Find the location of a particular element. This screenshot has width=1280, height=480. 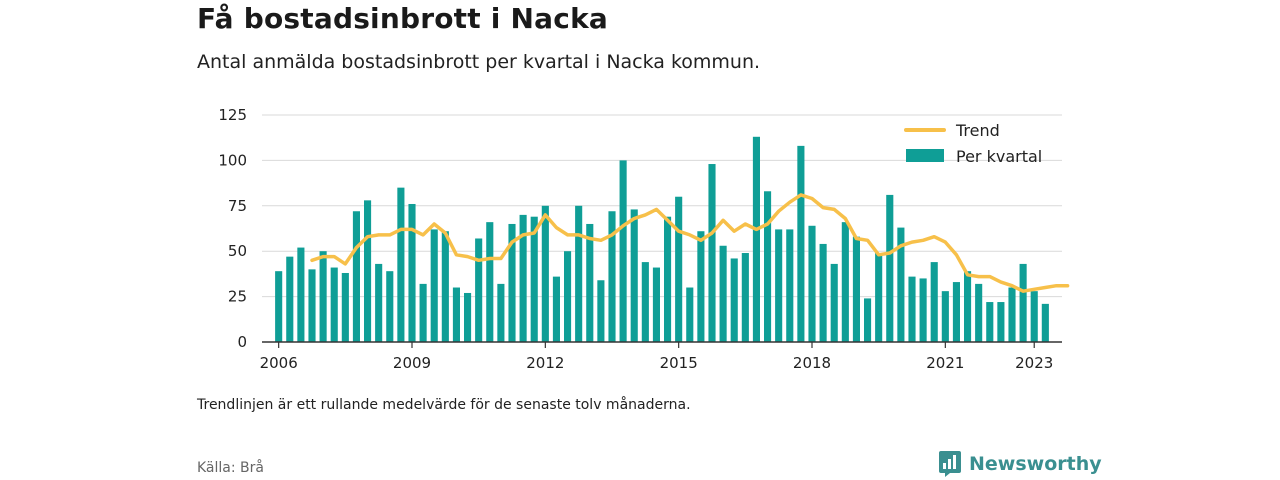

legend: Trend Per kvartal is located at coordinates (973, 143).